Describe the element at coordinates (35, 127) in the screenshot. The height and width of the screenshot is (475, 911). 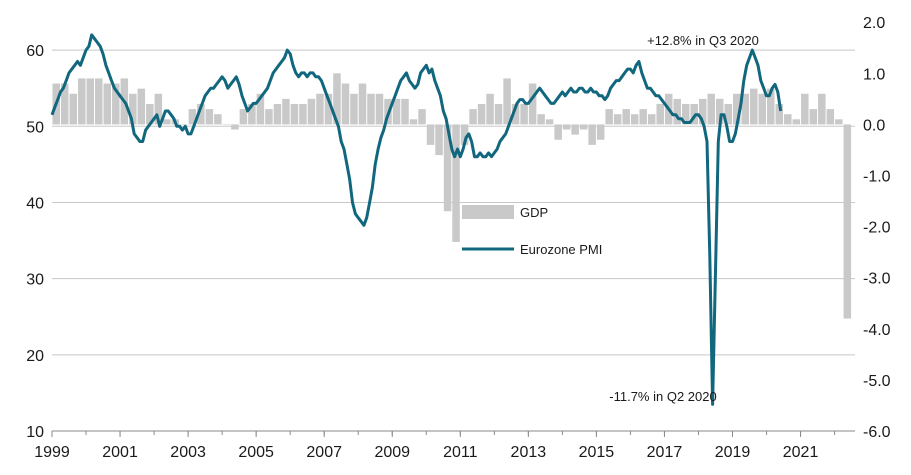
I see `y-left-tick-label: 50` at that location.